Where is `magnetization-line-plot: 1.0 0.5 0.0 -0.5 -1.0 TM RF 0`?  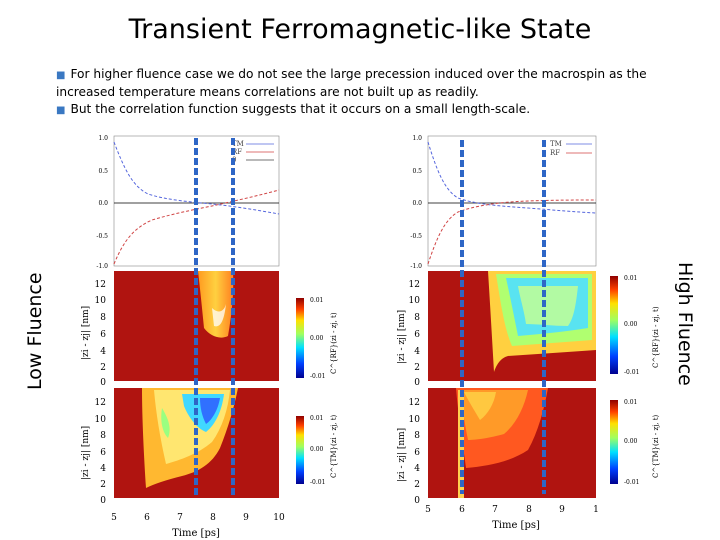 magnetization-line-plot: 1.0 0.5 0.0 -0.5 -1.0 TM RF 0 is located at coordinates (188, 202).